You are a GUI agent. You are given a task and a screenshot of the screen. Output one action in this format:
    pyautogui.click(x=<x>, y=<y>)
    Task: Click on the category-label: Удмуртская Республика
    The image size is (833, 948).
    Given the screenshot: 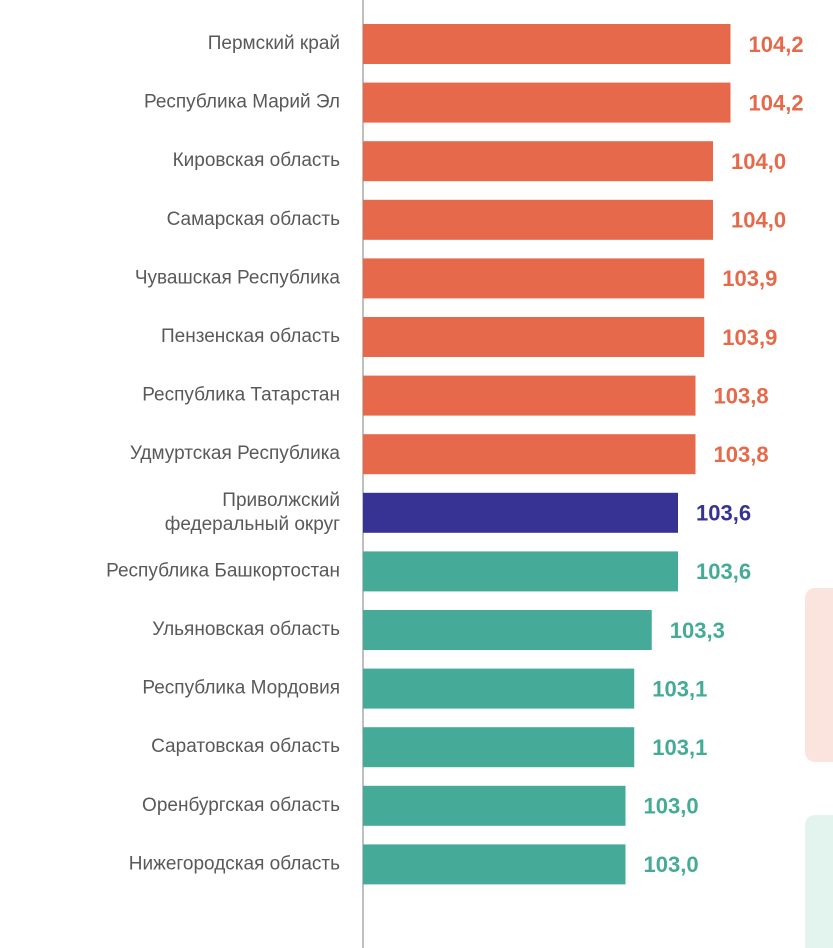 What is the action you would take?
    pyautogui.click(x=235, y=453)
    